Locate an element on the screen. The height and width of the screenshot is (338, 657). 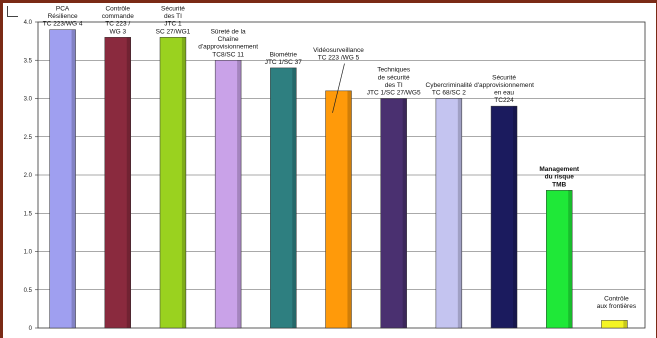
data-label: PCA is located at coordinates (63, 8).